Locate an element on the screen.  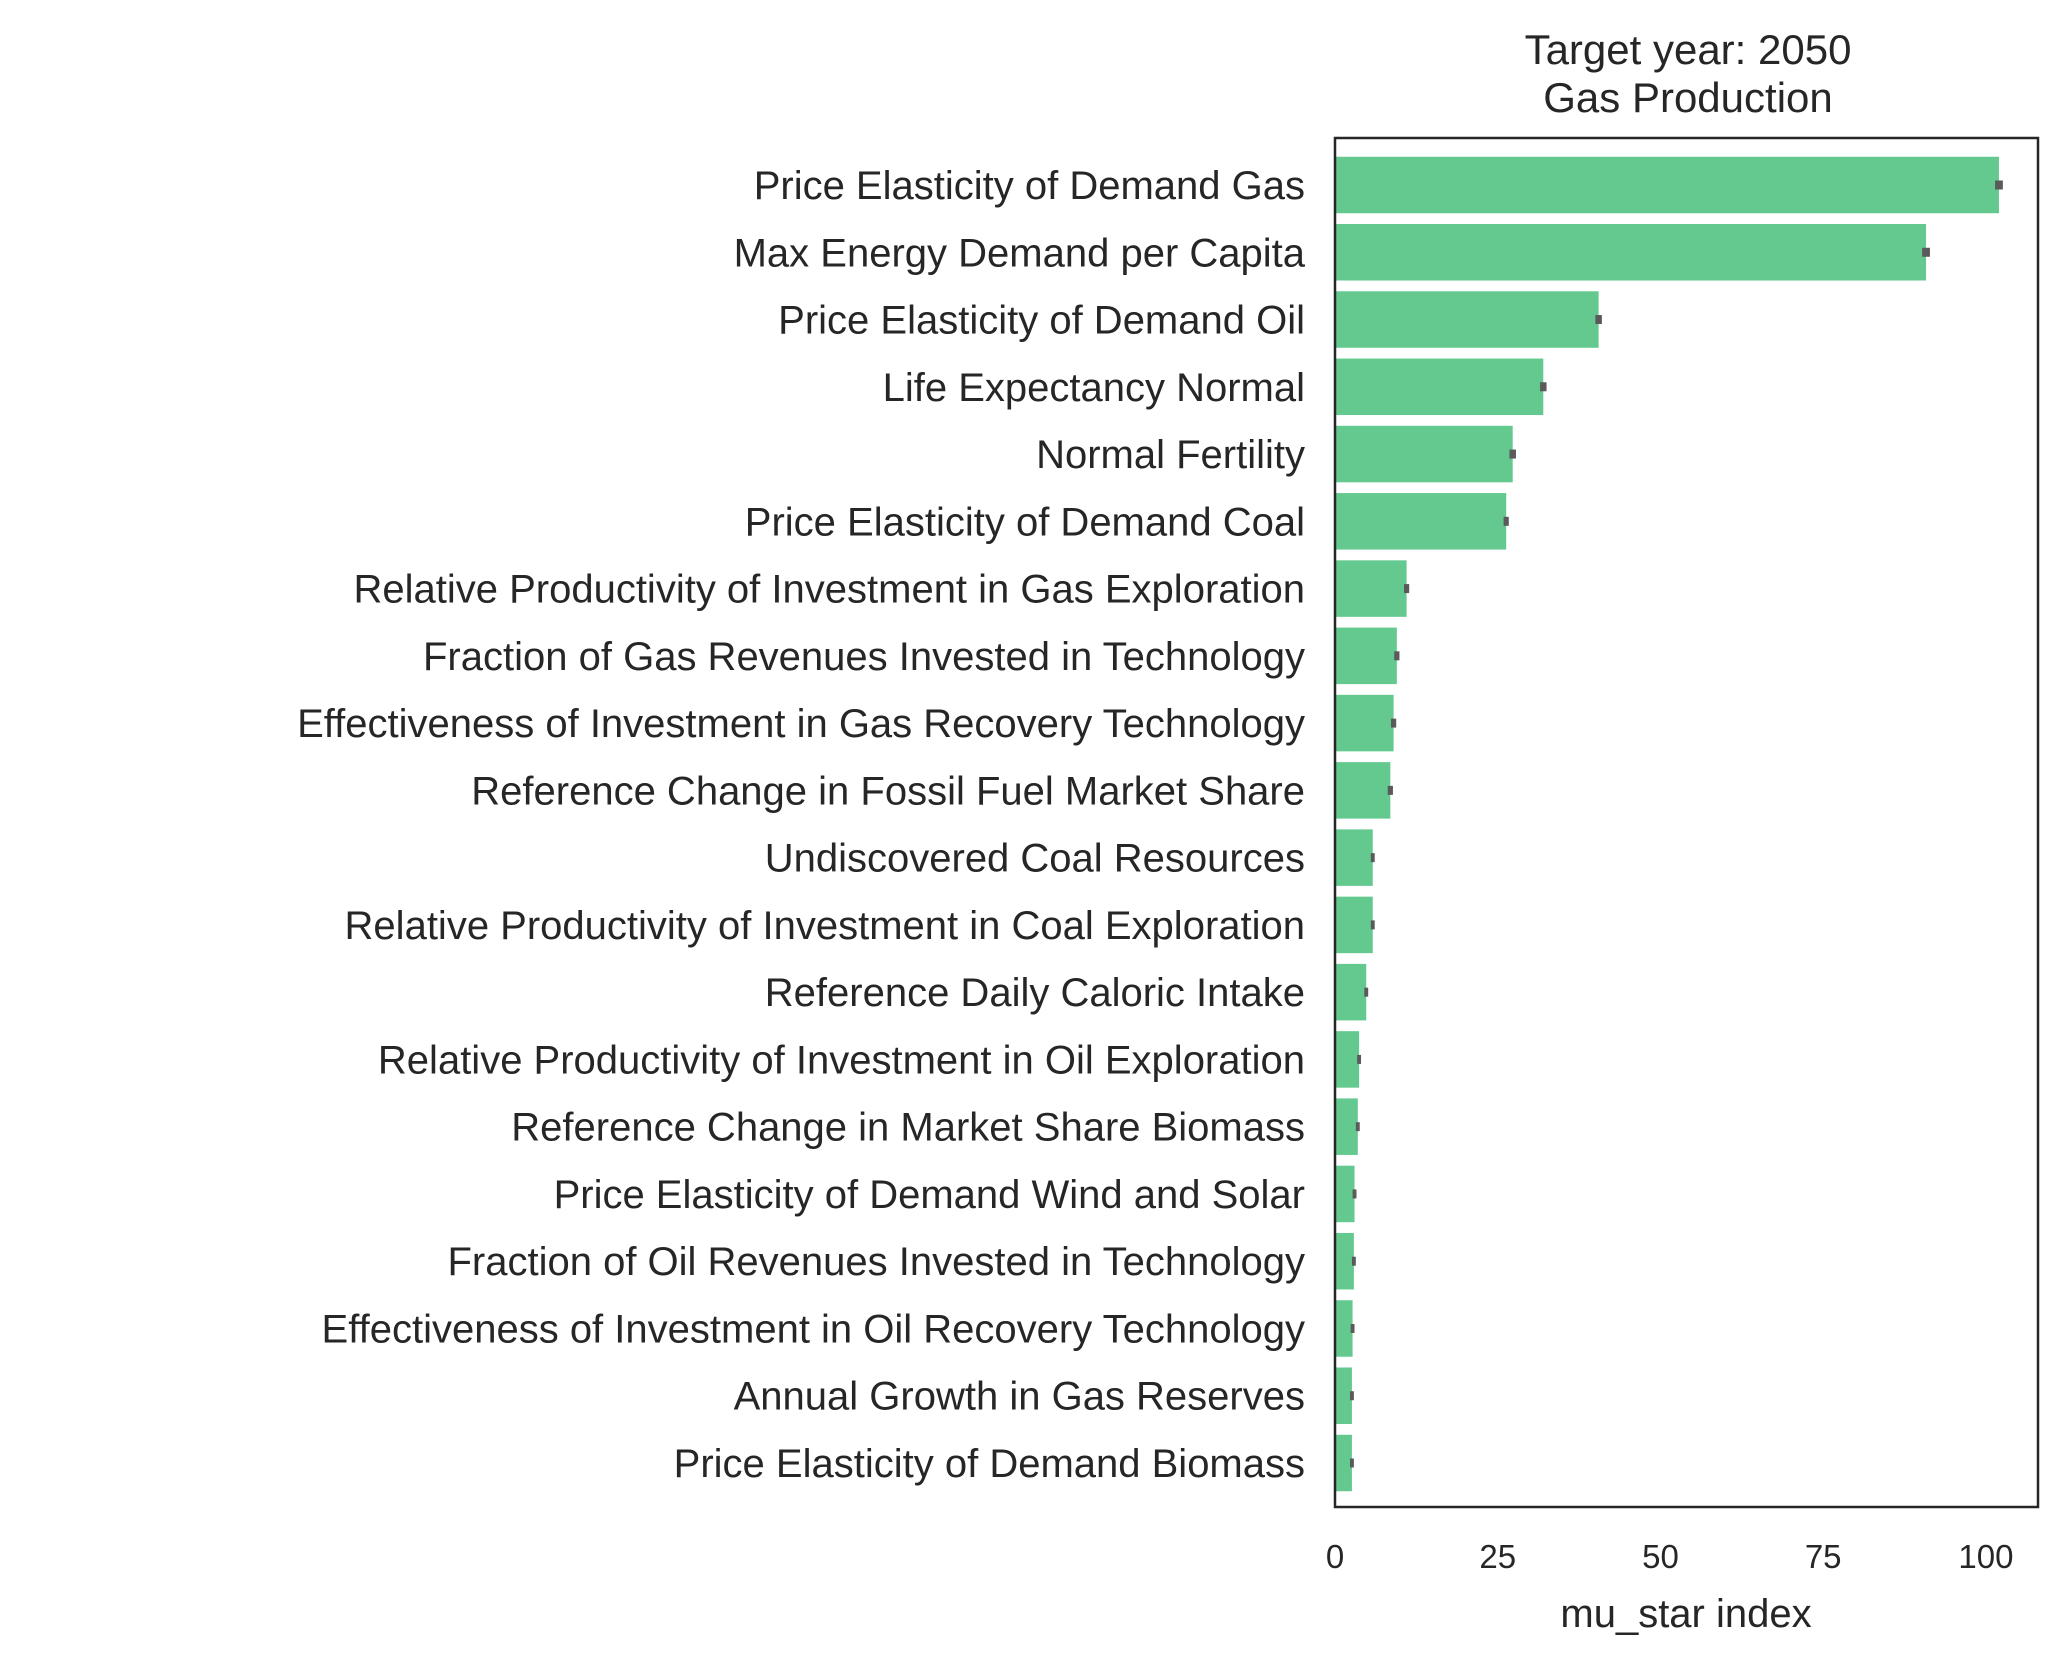
category-label: Reference Daily Caloric Intake is located at coordinates (1035, 993).